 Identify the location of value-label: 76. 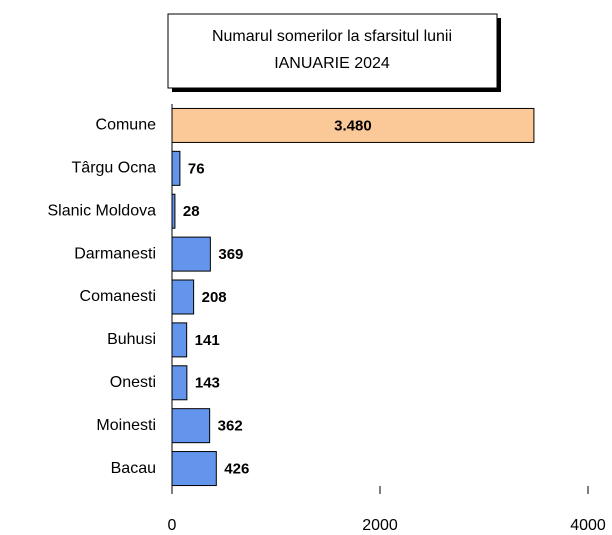
(196, 168).